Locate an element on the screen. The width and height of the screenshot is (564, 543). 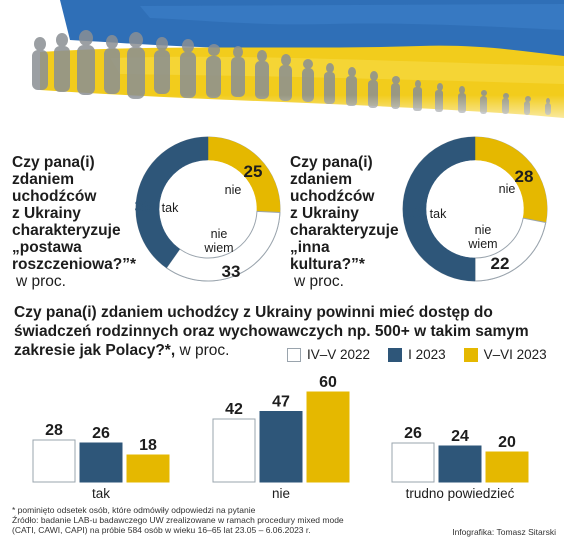
donut-1-slice-tak is located at coordinates (172, 202).